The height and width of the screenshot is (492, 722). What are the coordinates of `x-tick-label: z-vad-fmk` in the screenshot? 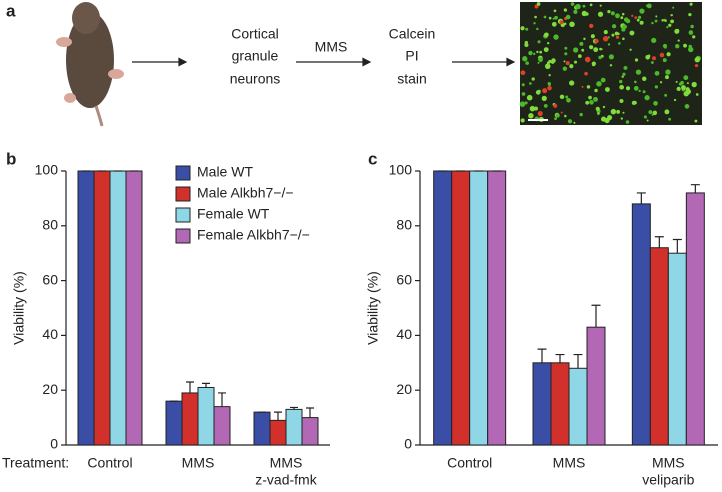 It's located at (286, 480).